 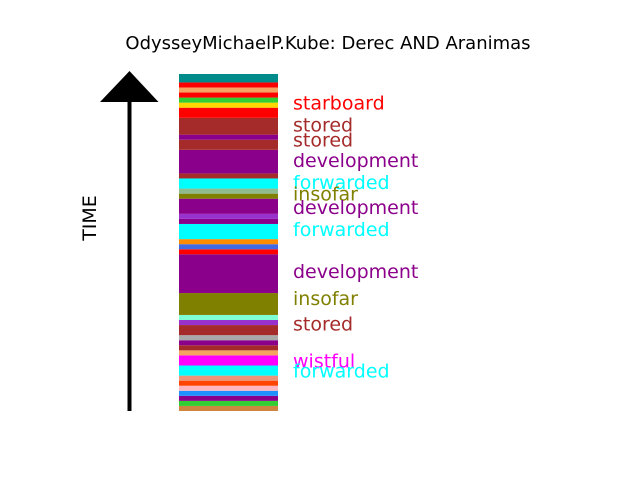 I want to click on band-label-10: stored, so click(x=323, y=324).